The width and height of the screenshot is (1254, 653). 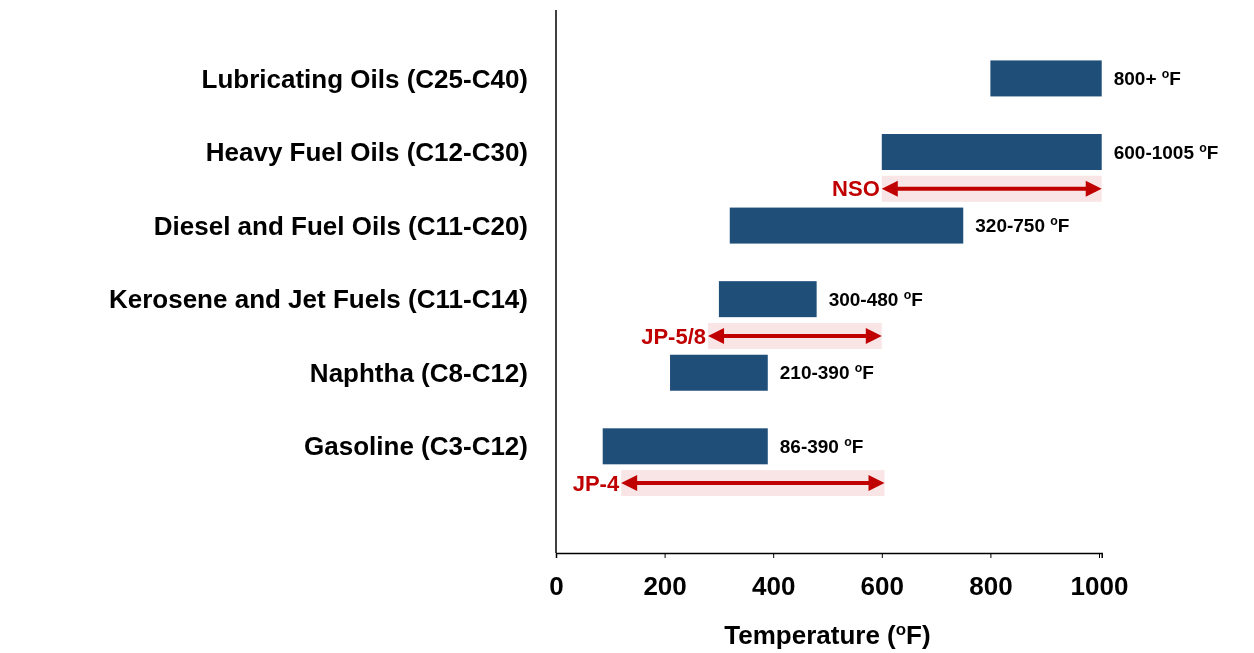 What do you see at coordinates (674, 336) in the screenshot?
I see `band-label: JP-5/8` at bounding box center [674, 336].